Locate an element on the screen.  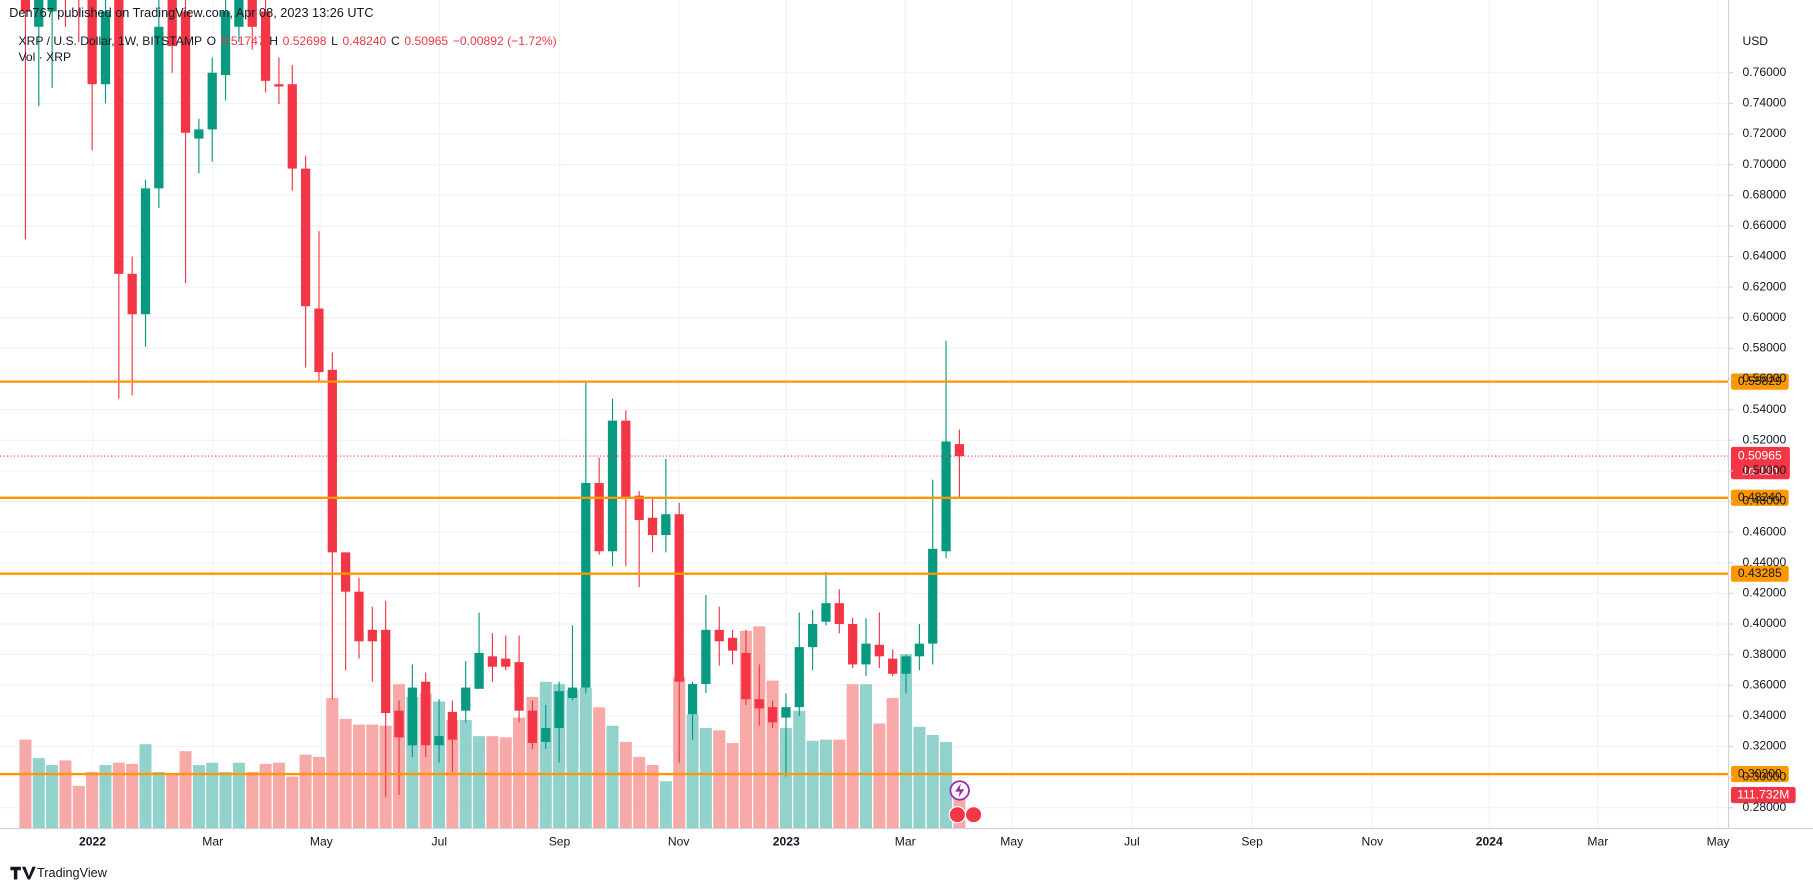
y-tick-label: 0.46000 is located at coordinates (1764, 531).